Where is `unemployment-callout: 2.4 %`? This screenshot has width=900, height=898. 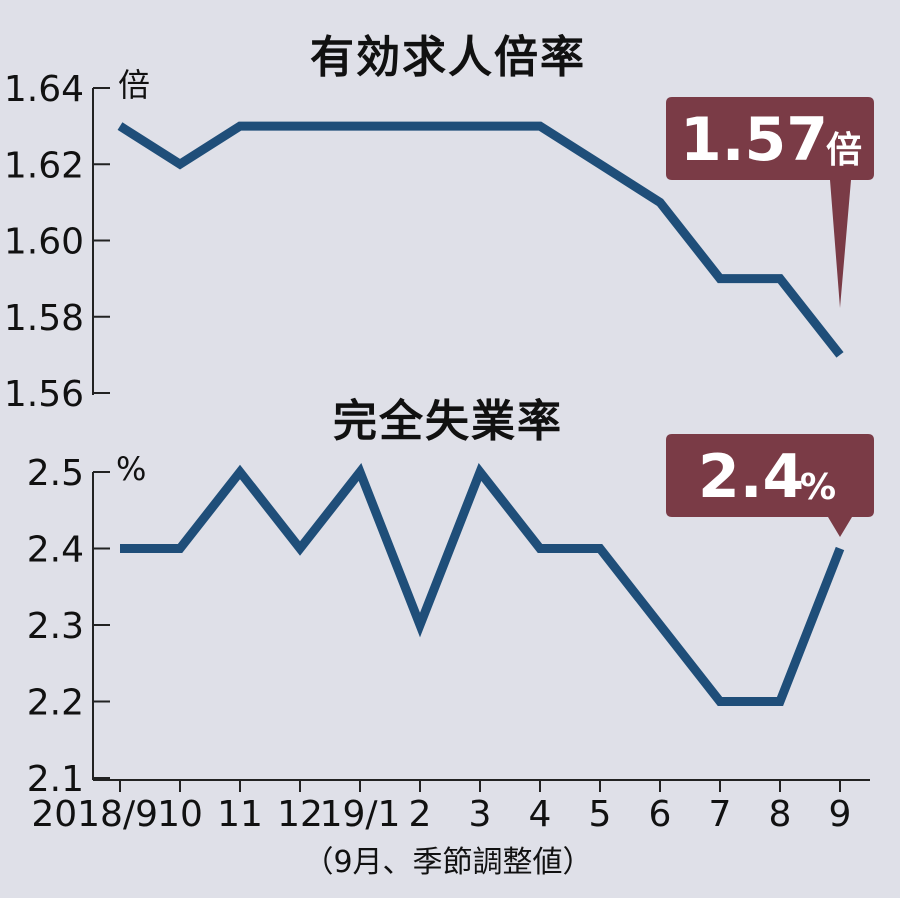
unemployment-callout: 2.4 % is located at coordinates (770, 485).